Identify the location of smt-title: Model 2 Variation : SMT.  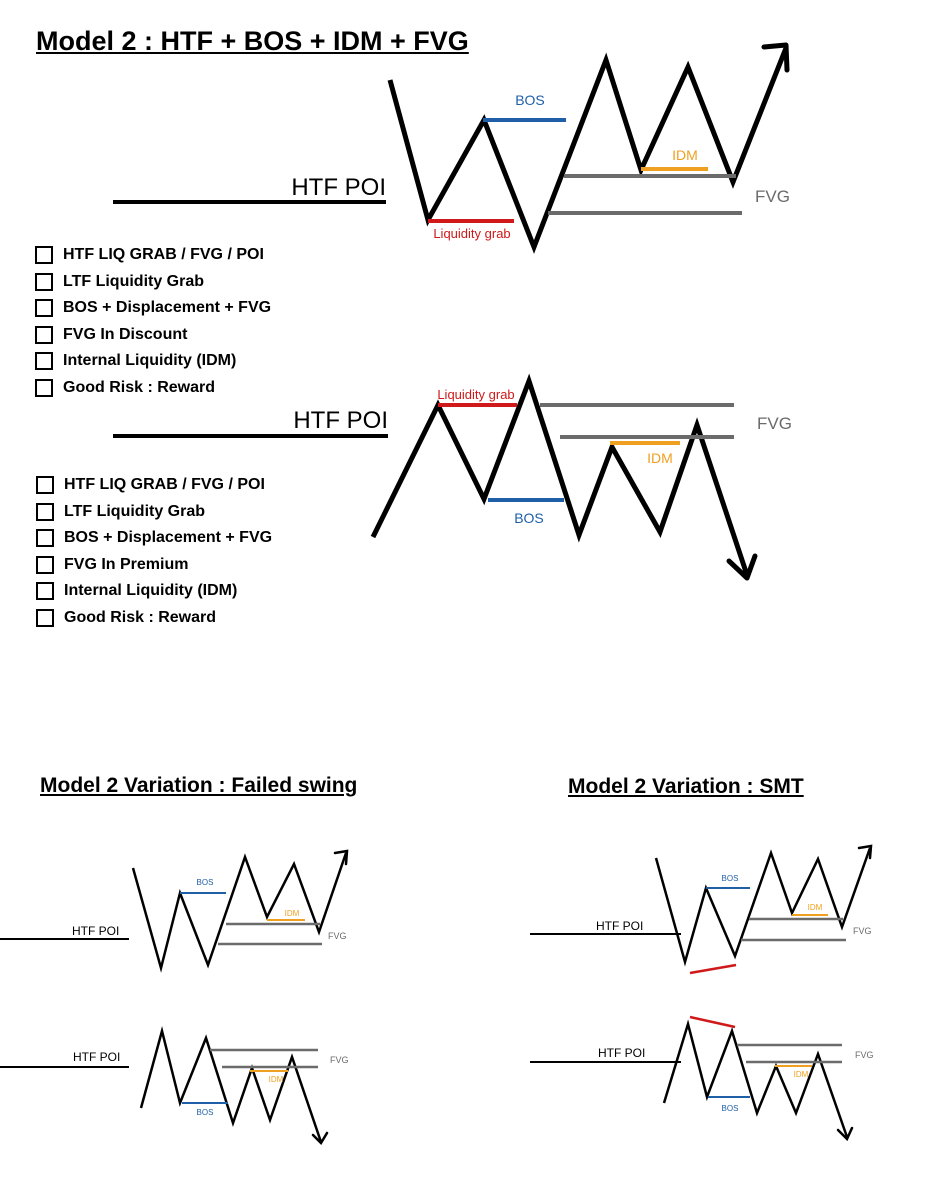
(686, 786).